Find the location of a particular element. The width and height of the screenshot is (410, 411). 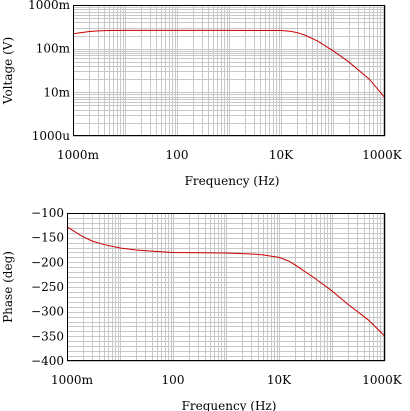

y-tick-label: −400 is located at coordinates (47, 361).